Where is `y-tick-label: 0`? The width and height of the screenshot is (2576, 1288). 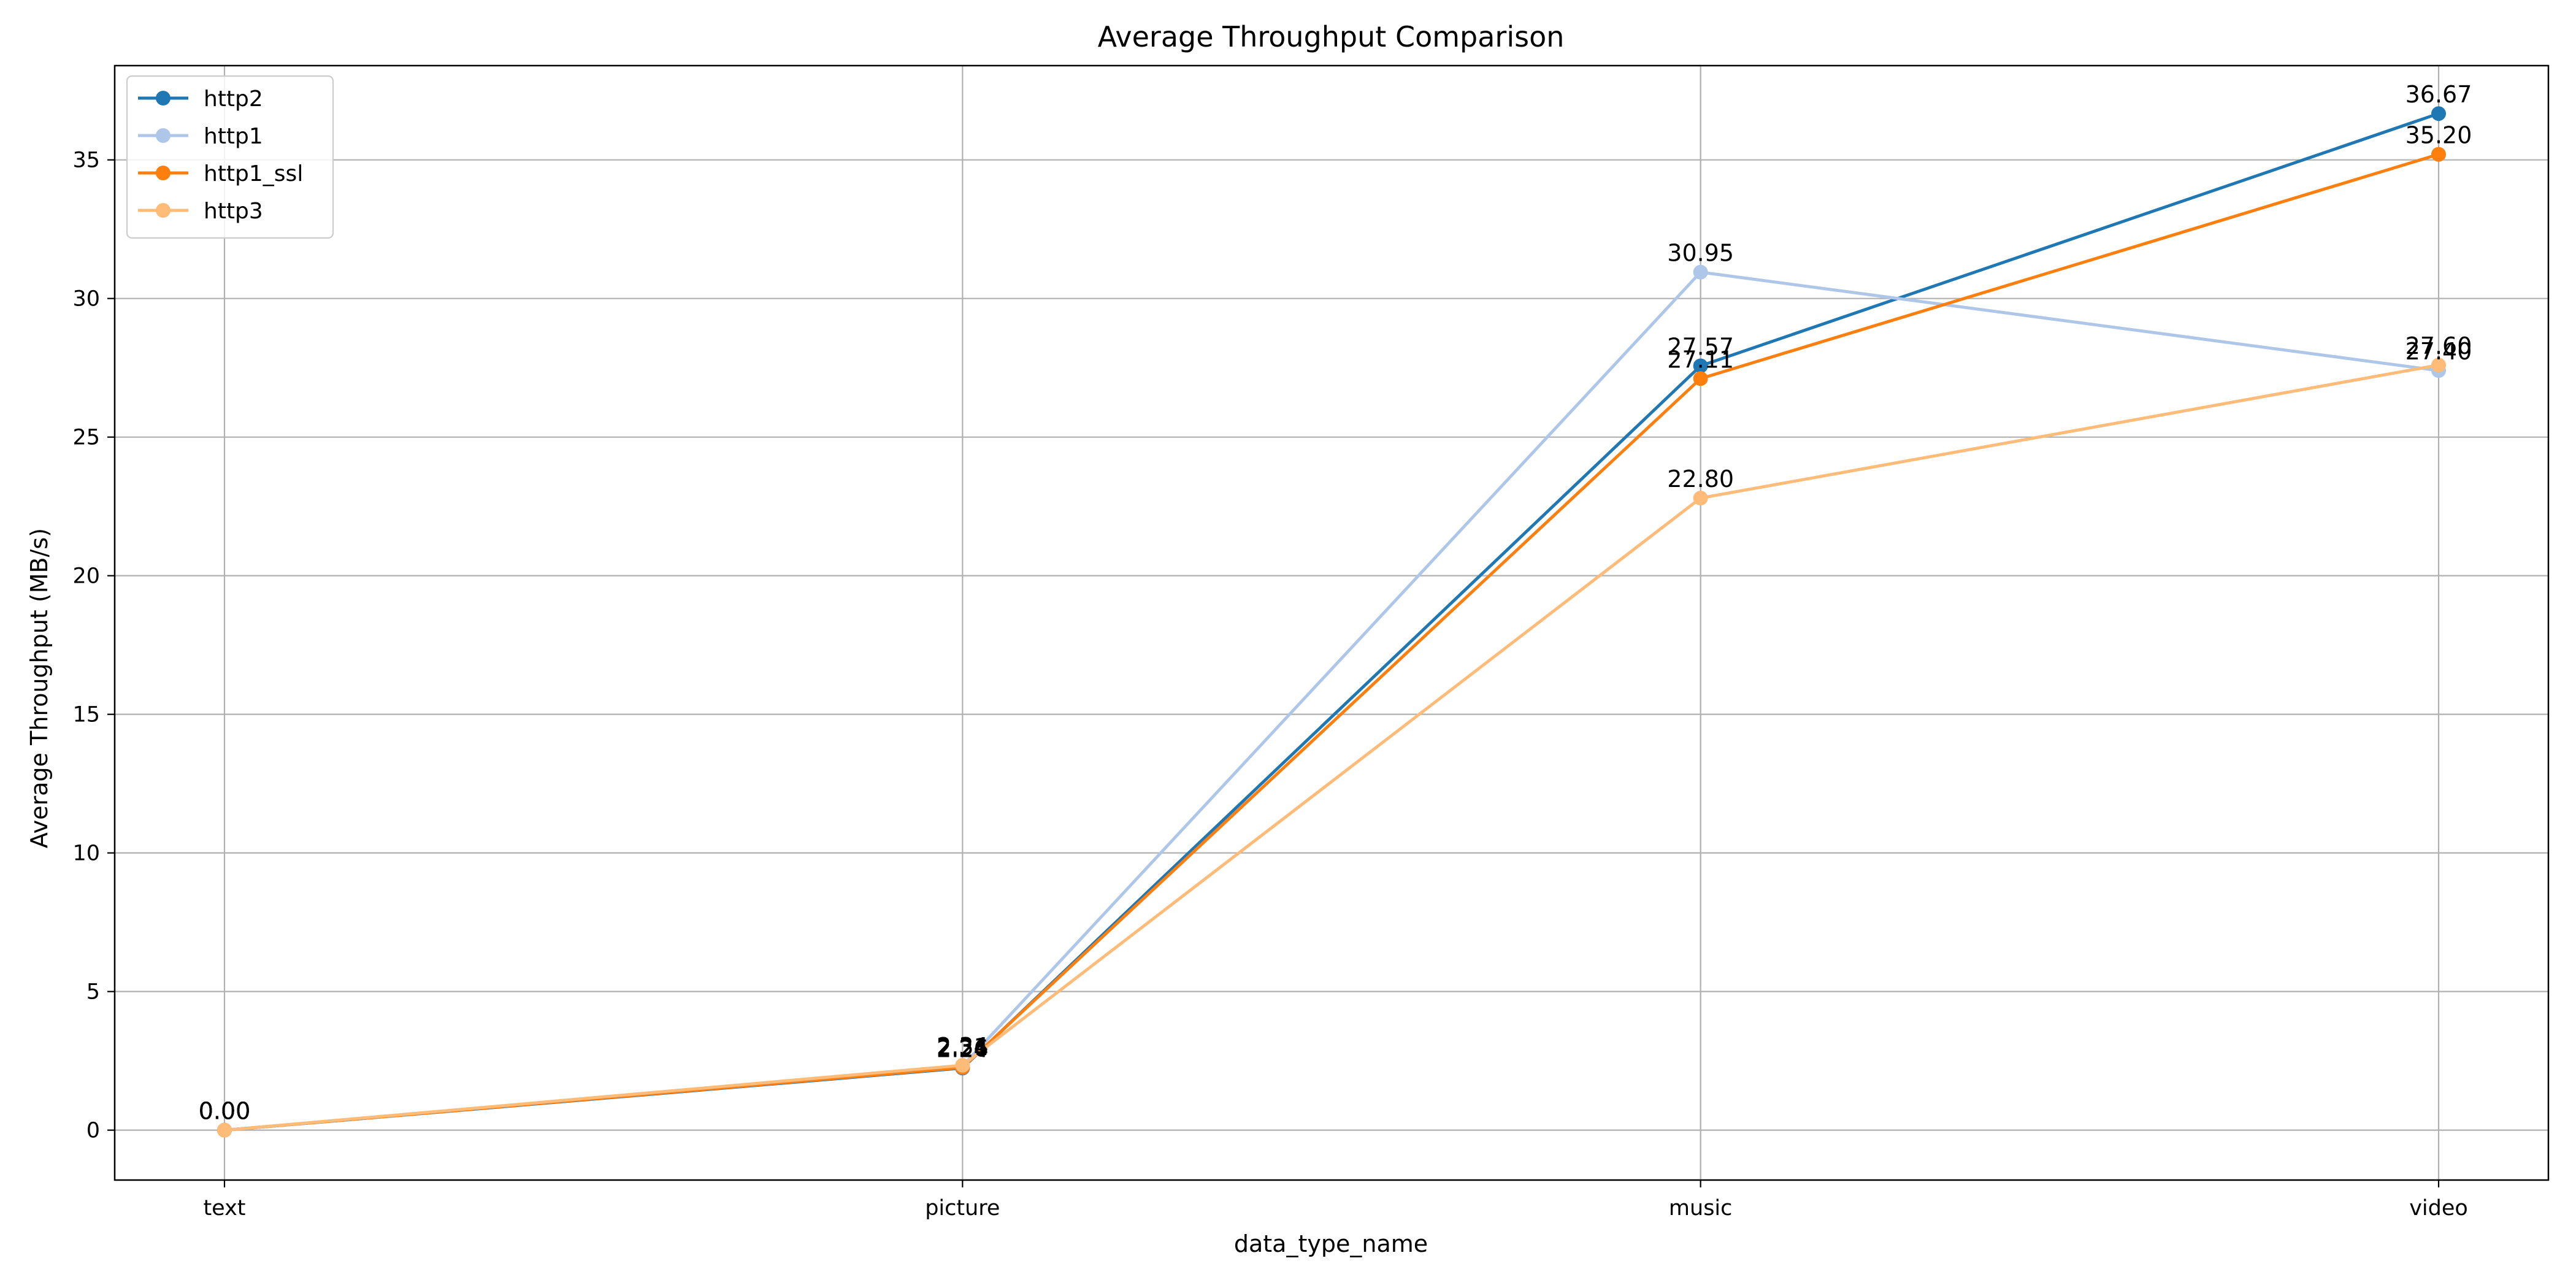
y-tick-label: 0 is located at coordinates (93, 1131).